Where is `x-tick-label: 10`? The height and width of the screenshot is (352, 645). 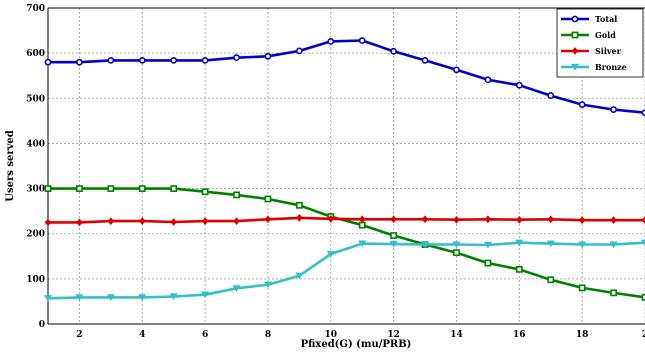
x-tick-label: 10 is located at coordinates (331, 335).